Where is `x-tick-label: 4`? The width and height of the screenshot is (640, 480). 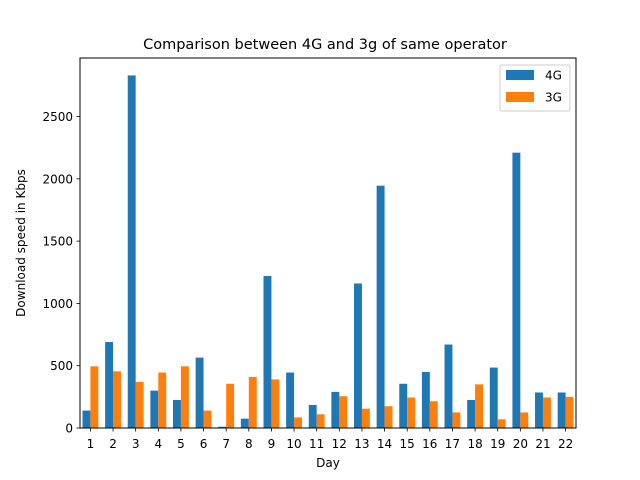
x-tick-label: 4 is located at coordinates (158, 444).